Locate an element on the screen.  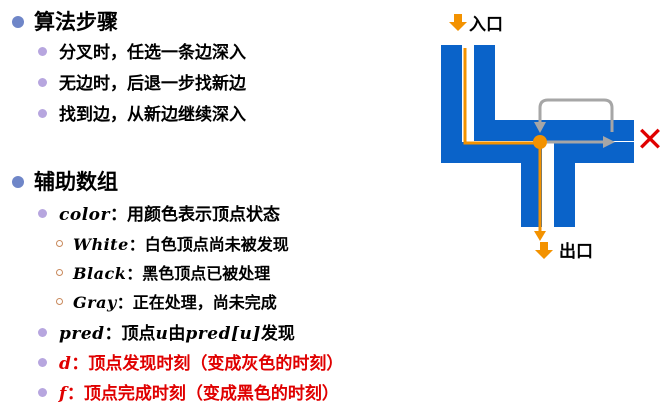
entrance-marker: 入口 is located at coordinates (476, 24).